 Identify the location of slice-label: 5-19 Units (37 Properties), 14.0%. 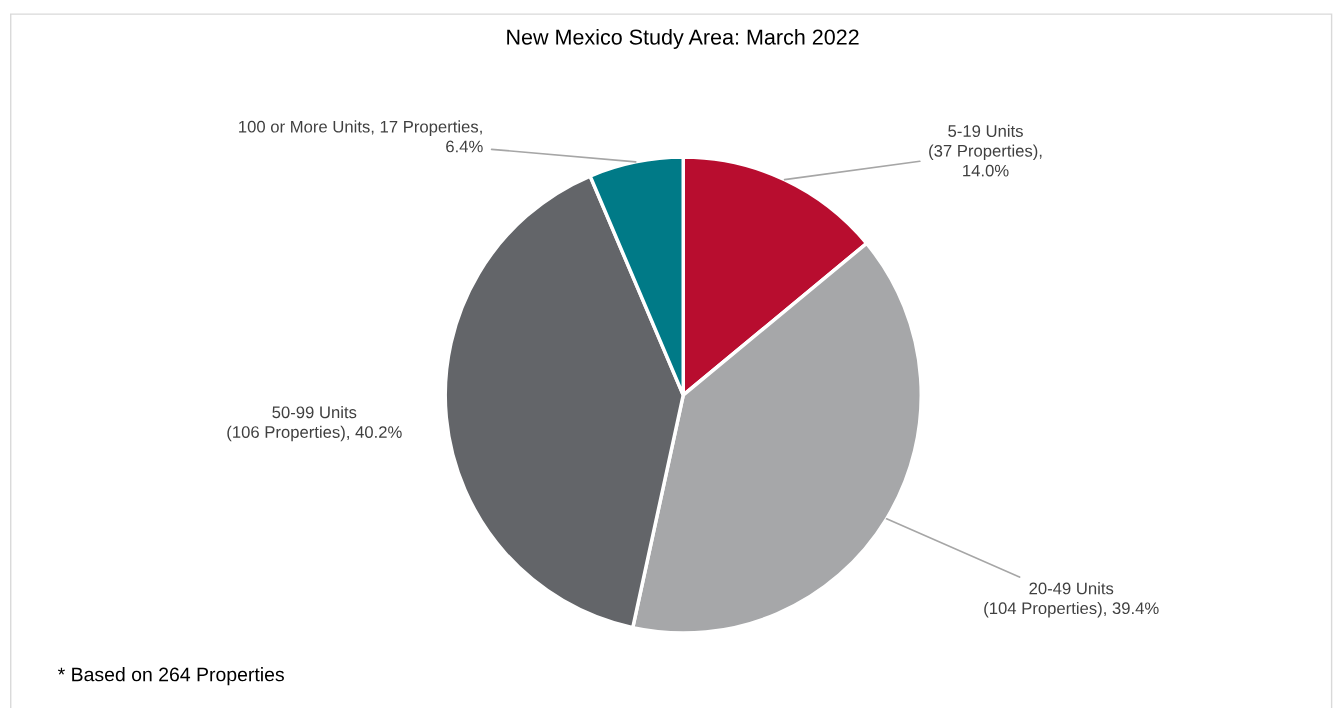
(985, 150).